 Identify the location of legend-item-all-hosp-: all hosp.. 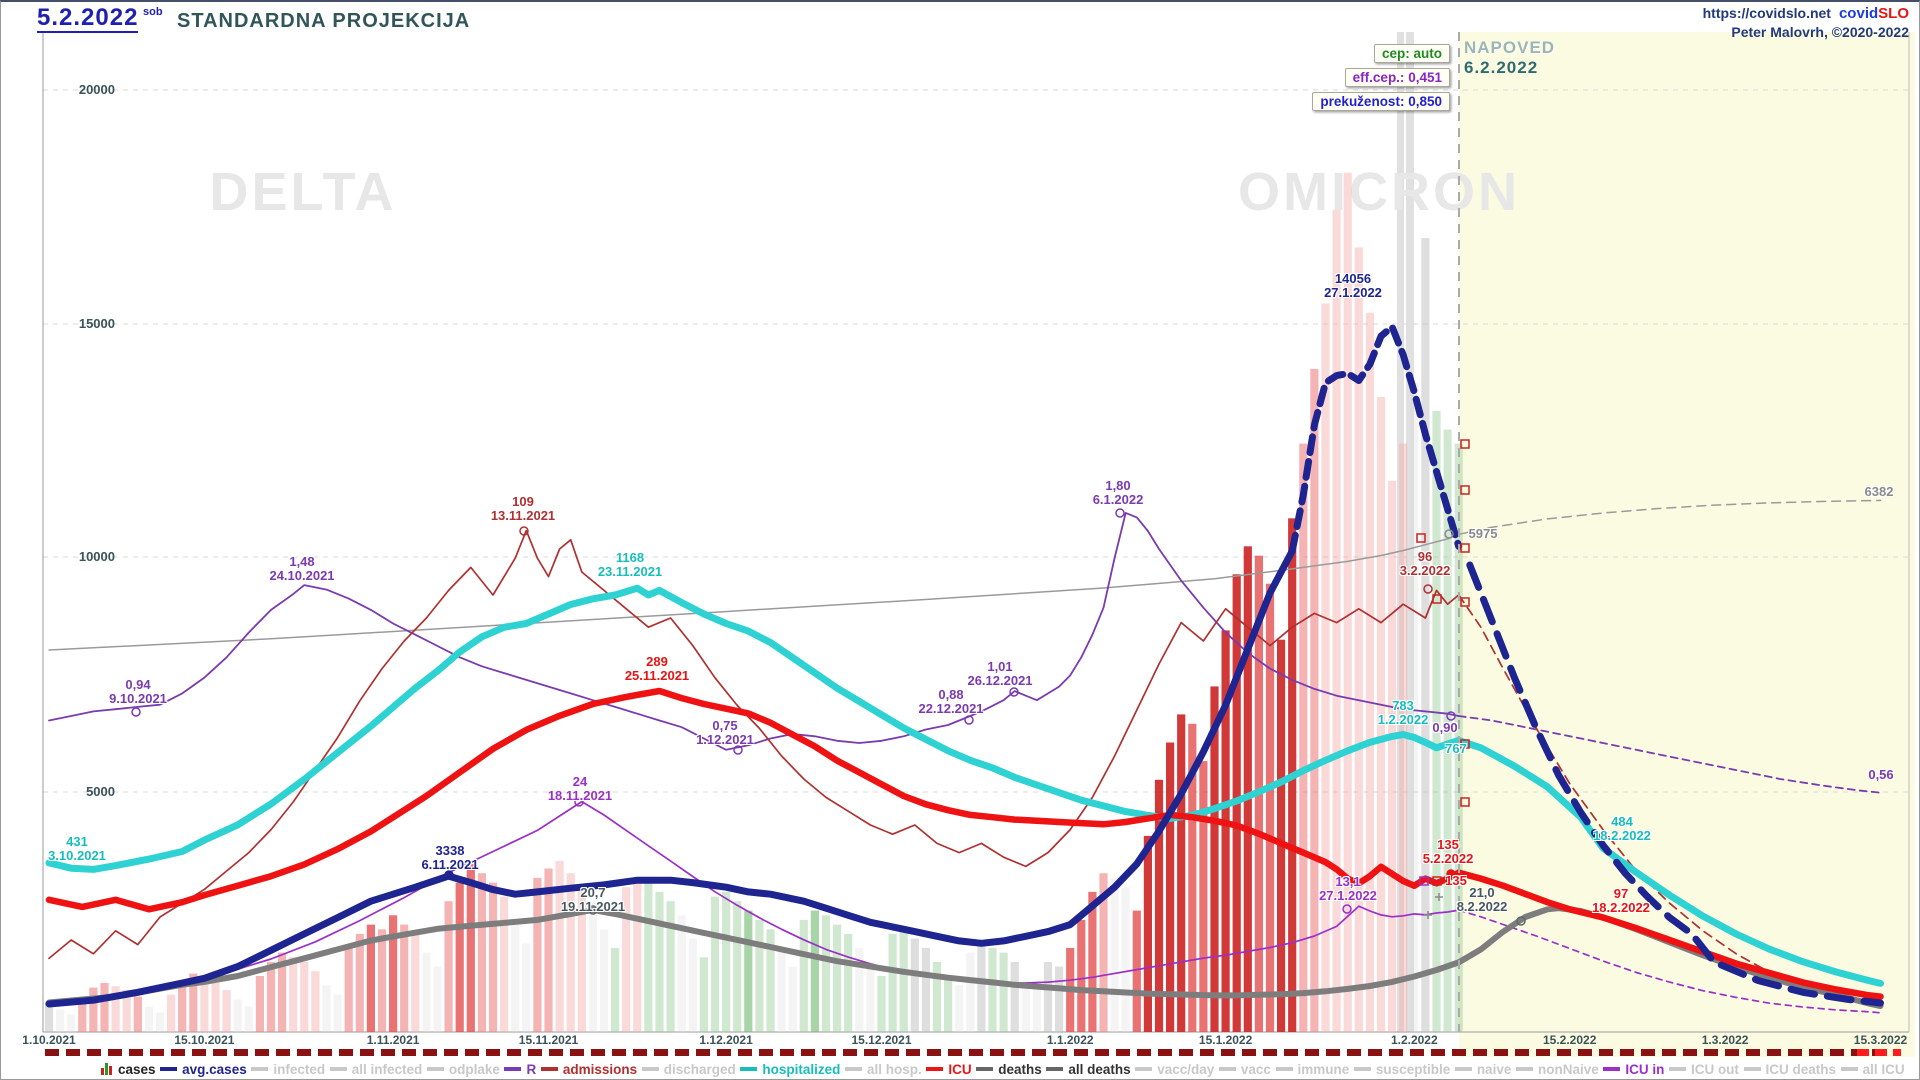
(883, 1069).